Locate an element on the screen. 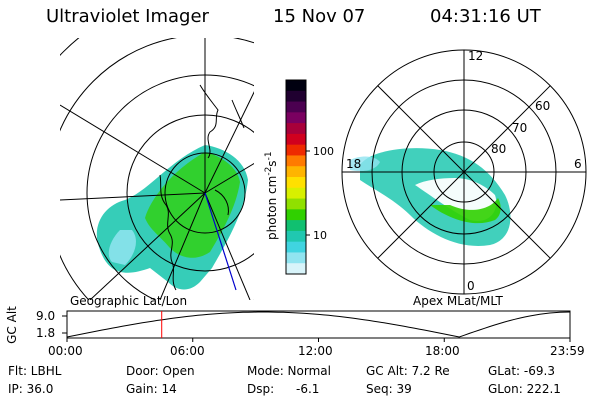 This screenshot has height=400, width=600. dsp-value: -6.1 is located at coordinates (308, 389).